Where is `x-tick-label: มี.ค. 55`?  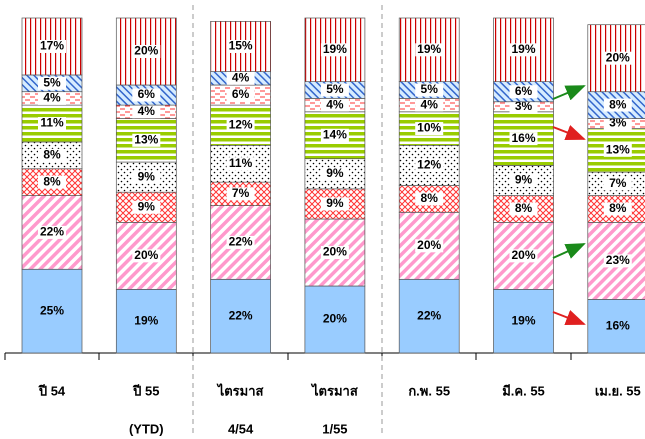 x-tick-label: มี.ค. 55 is located at coordinates (523, 390).